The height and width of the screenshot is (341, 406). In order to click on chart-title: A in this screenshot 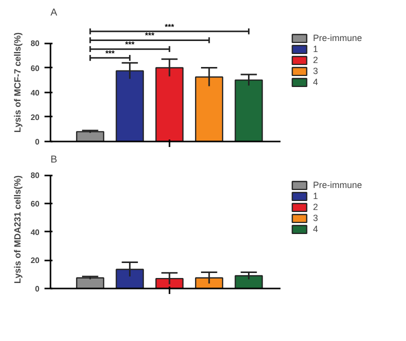, I will do `click(54, 13)`.